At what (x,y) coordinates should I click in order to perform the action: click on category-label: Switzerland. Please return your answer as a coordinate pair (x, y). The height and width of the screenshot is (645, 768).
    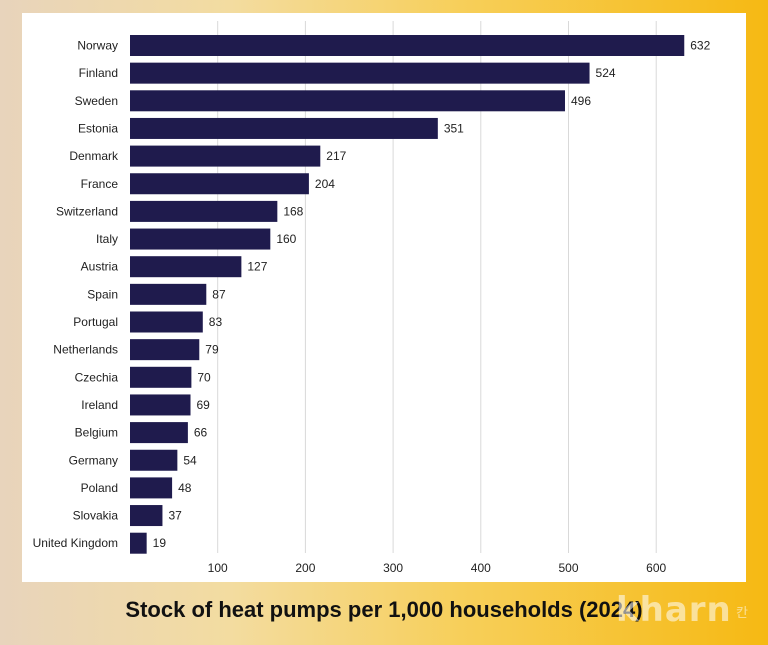
    Looking at the image, I should click on (87, 211).